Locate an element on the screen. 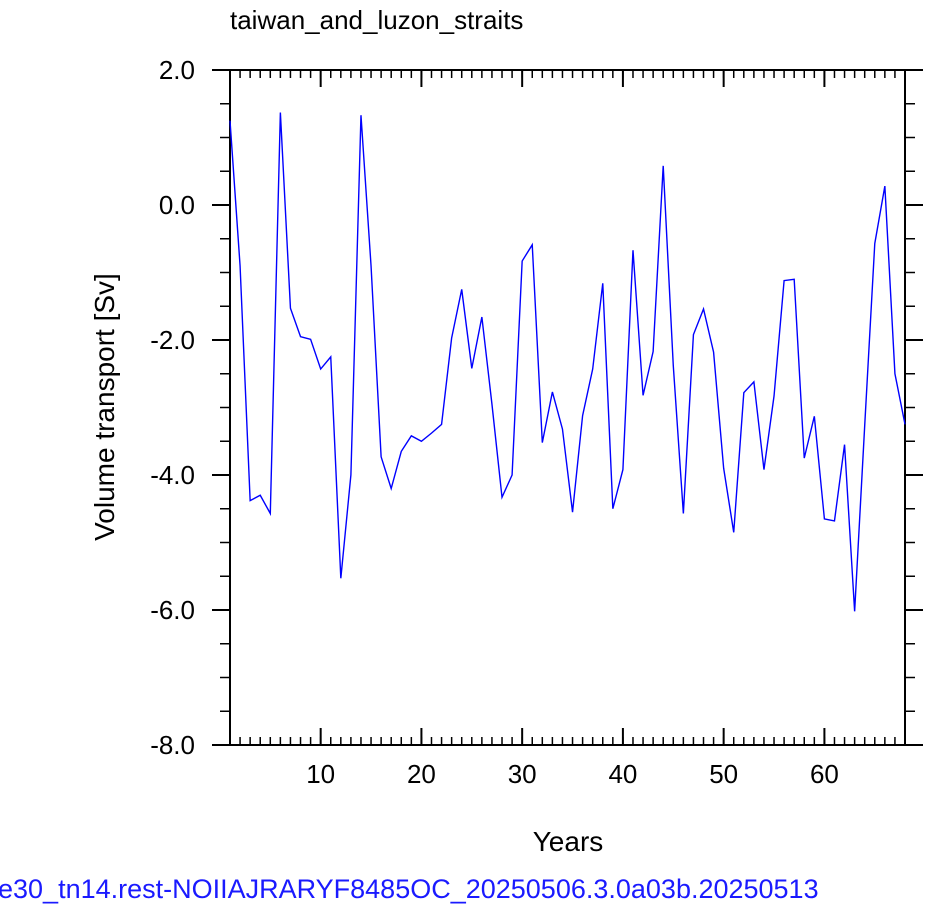 The height and width of the screenshot is (911, 944). y-axis-label: Volume transport [Sv] is located at coordinates (104, 407).